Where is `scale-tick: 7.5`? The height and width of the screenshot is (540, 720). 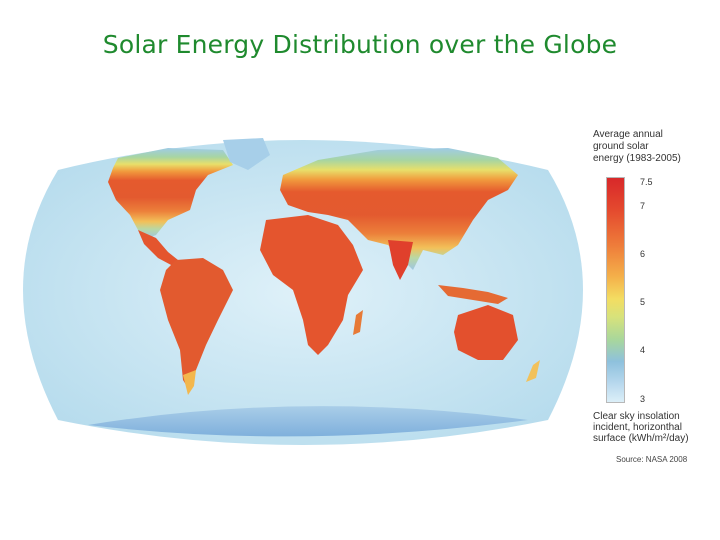
scale-tick: 7.5 is located at coordinates (646, 182).